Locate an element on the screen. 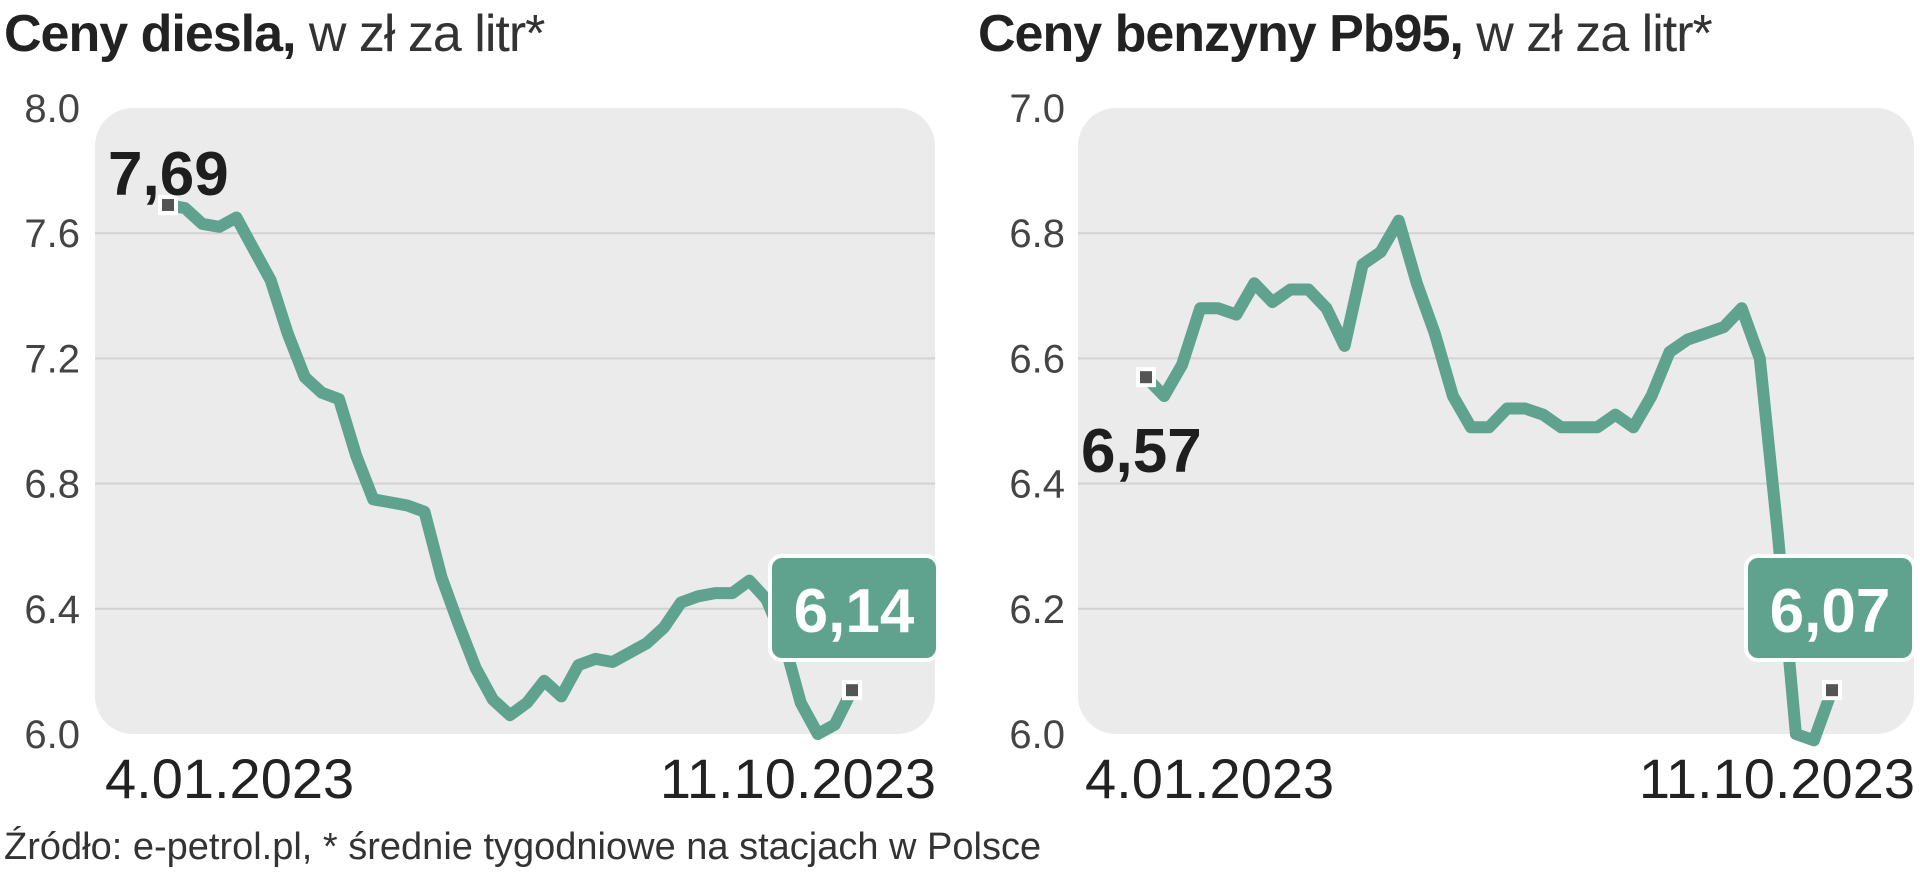  end-value-label: 6,07 is located at coordinates (1830, 611).